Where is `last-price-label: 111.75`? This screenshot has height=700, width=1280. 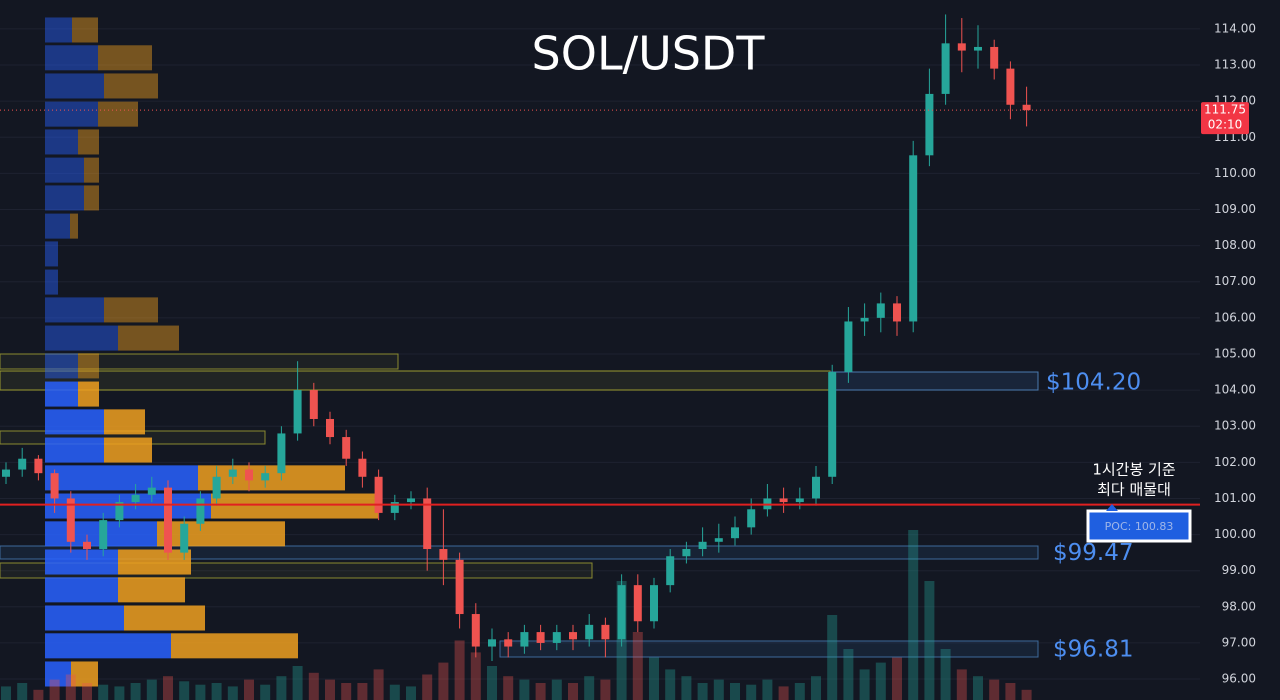 last-price-label: 111.75 is located at coordinates (1225, 110).